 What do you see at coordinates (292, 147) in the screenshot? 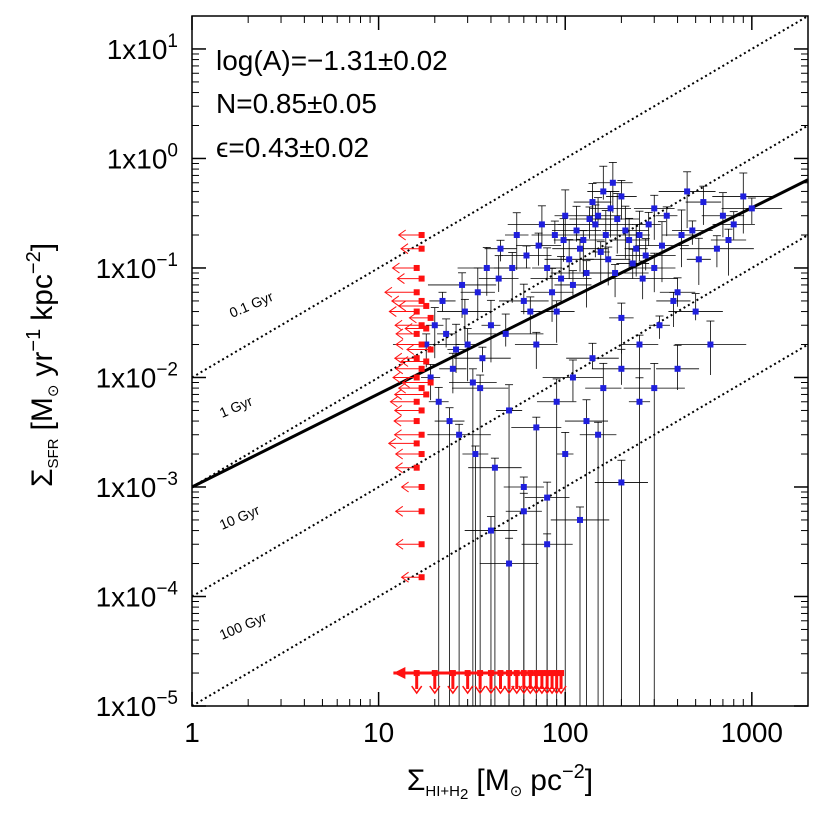
I see `annotation-epsilon: ϵ=0.43±0.02` at bounding box center [292, 147].